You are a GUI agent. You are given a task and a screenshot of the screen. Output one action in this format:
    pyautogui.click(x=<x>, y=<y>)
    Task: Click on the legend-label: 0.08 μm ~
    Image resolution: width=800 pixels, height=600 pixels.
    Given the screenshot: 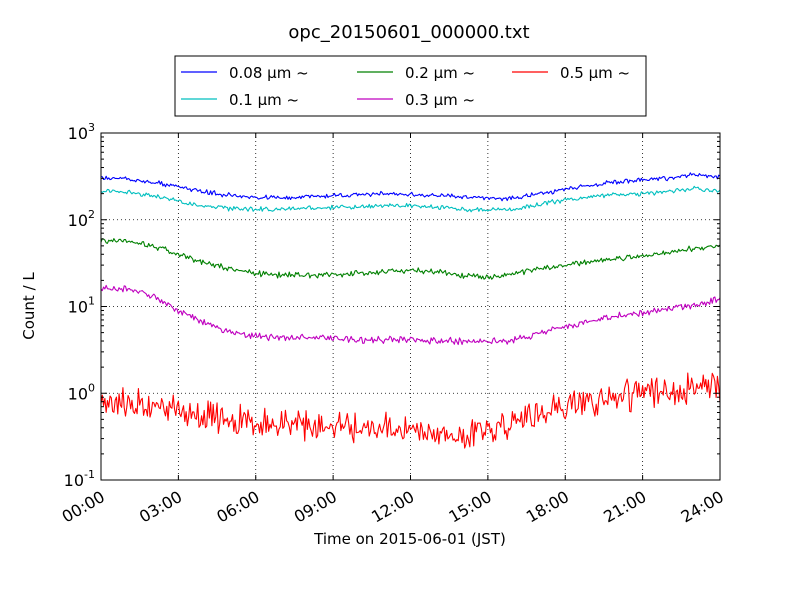 What is the action you would take?
    pyautogui.click(x=269, y=73)
    